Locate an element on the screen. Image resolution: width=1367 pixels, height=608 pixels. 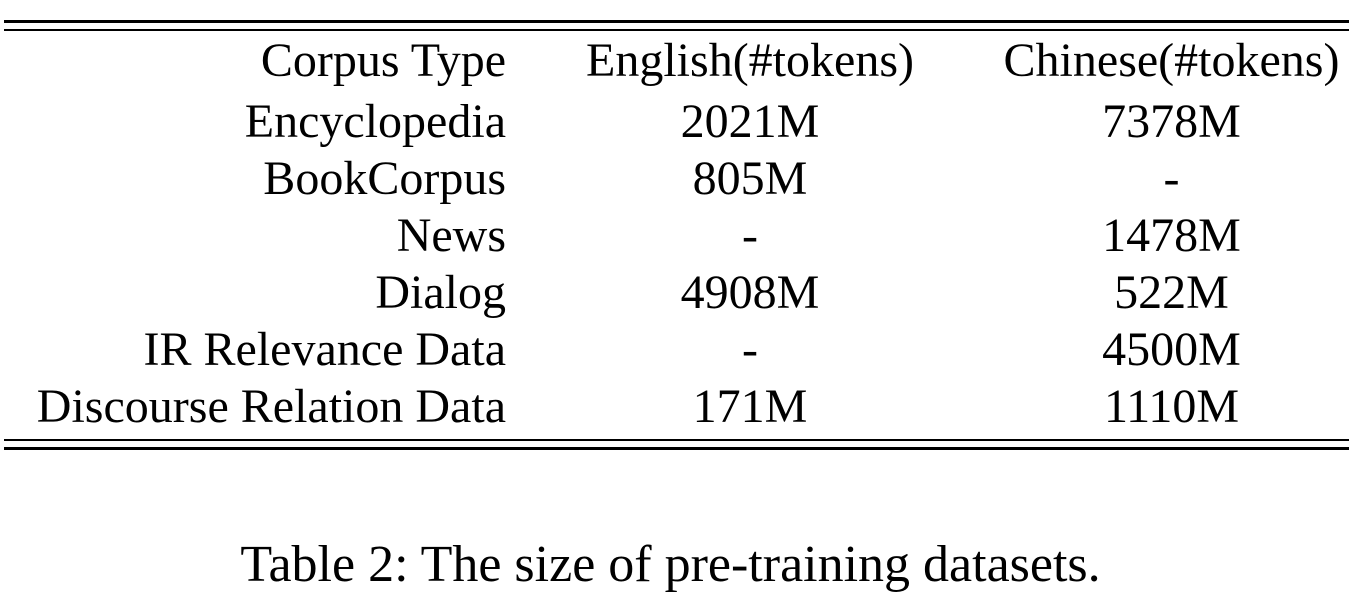
table-row: Dialog 4908M 522M is located at coordinates (676, 292).